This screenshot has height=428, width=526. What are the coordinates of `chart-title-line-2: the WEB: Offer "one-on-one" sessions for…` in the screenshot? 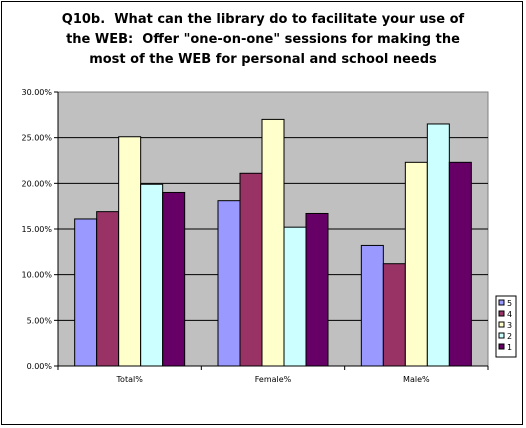 It's located at (263, 39).